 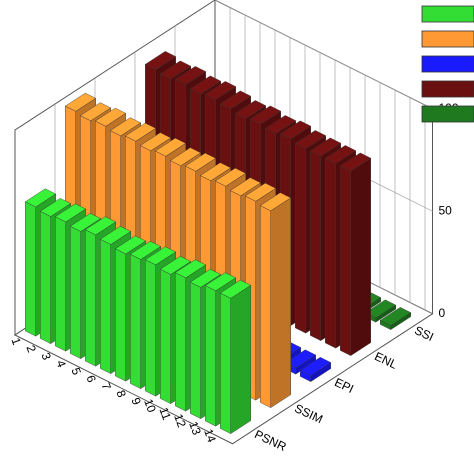 I want to click on depth-label: PSNR, so click(x=270, y=440).